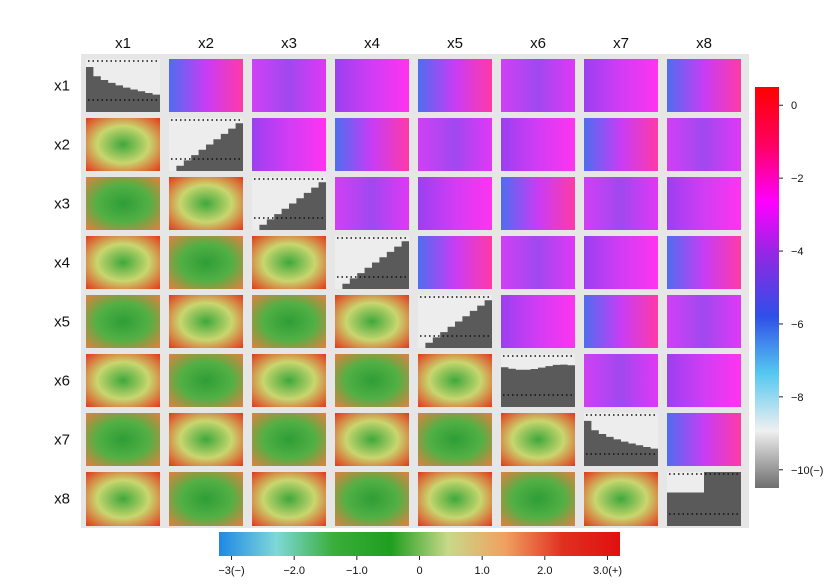 This screenshot has width=830, height=585. I want to click on row-label-x4: x4, so click(62, 263).